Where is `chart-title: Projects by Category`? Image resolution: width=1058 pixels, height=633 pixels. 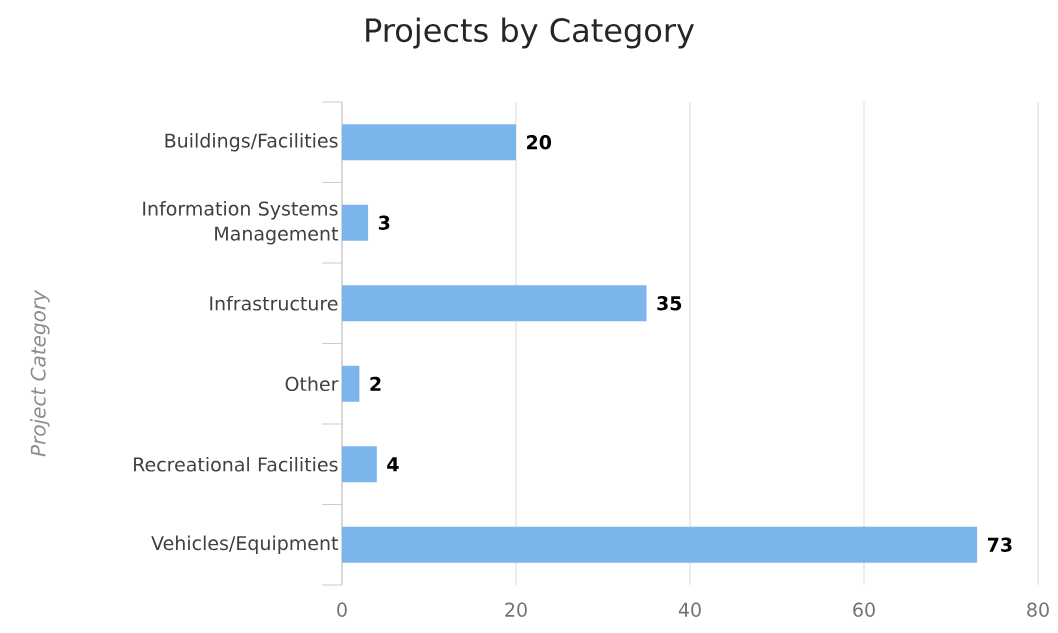 chart-title: Projects by Category is located at coordinates (530, 33).